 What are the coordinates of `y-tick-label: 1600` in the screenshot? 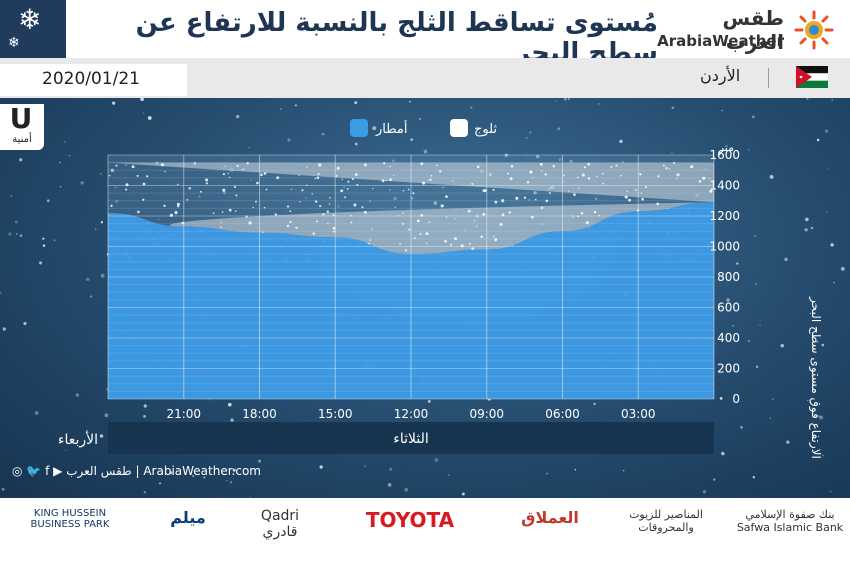 It's located at (724, 155).